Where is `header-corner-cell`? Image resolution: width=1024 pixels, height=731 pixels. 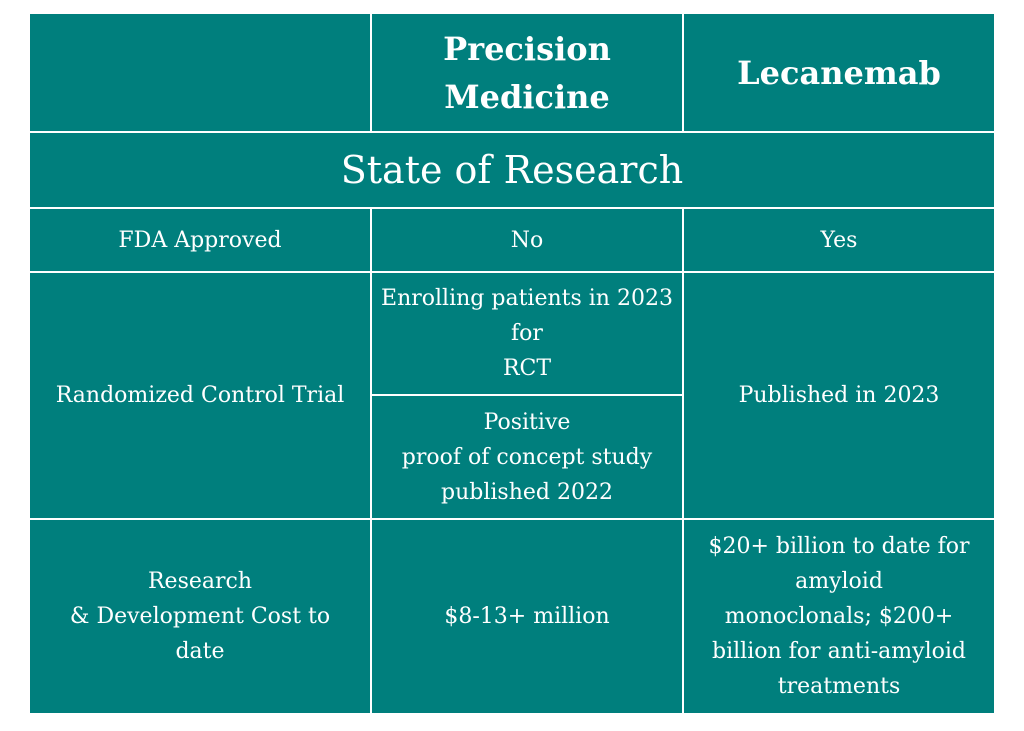
header-corner-cell is located at coordinates (200, 72).